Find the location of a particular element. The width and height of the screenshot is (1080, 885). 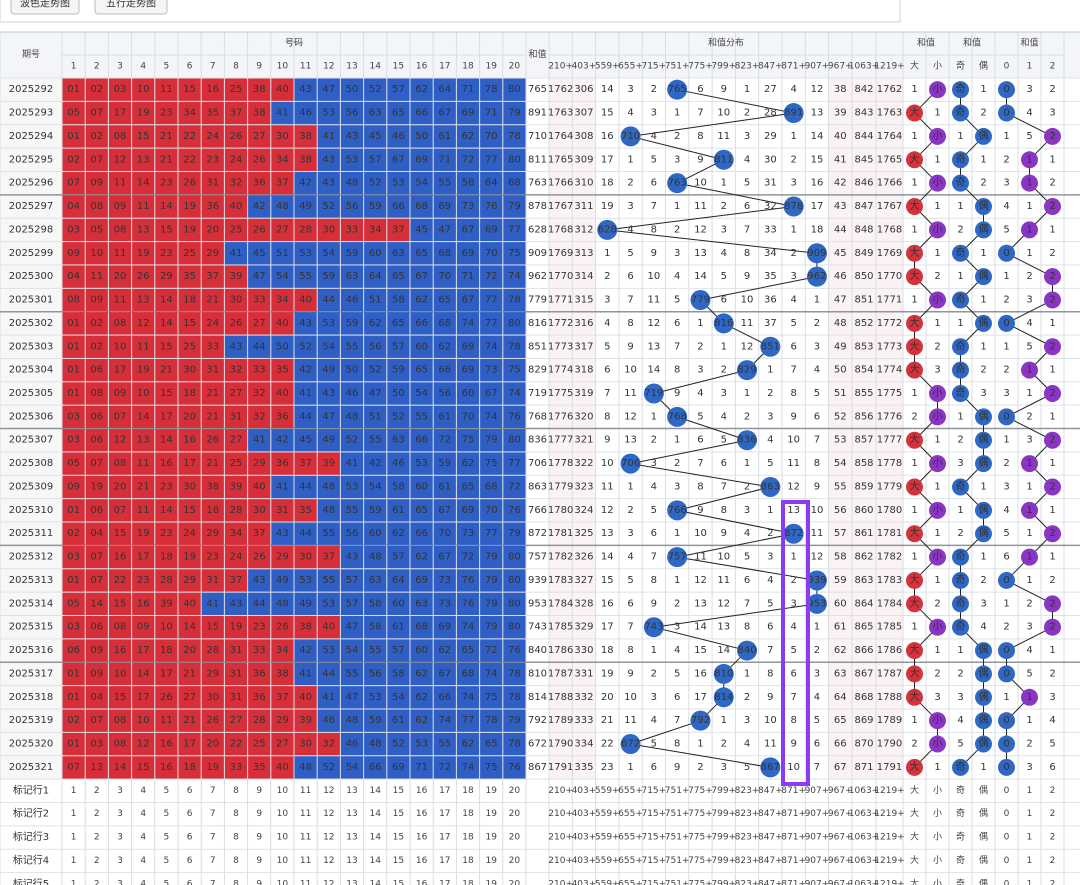

dist-hit: 863 is located at coordinates (770, 486).